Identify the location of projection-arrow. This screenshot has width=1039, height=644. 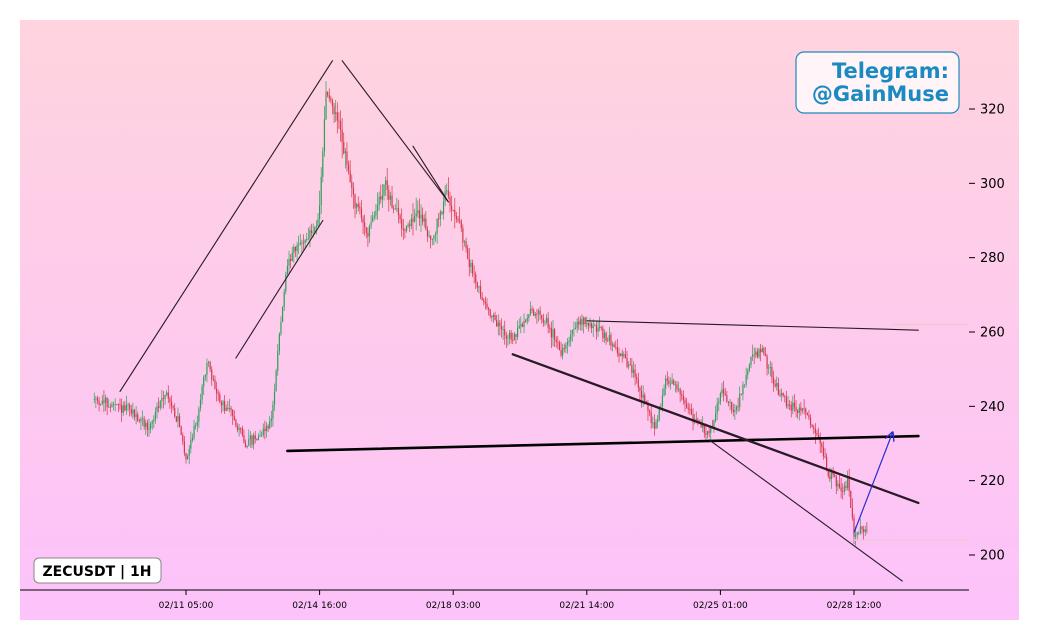
(873, 482).